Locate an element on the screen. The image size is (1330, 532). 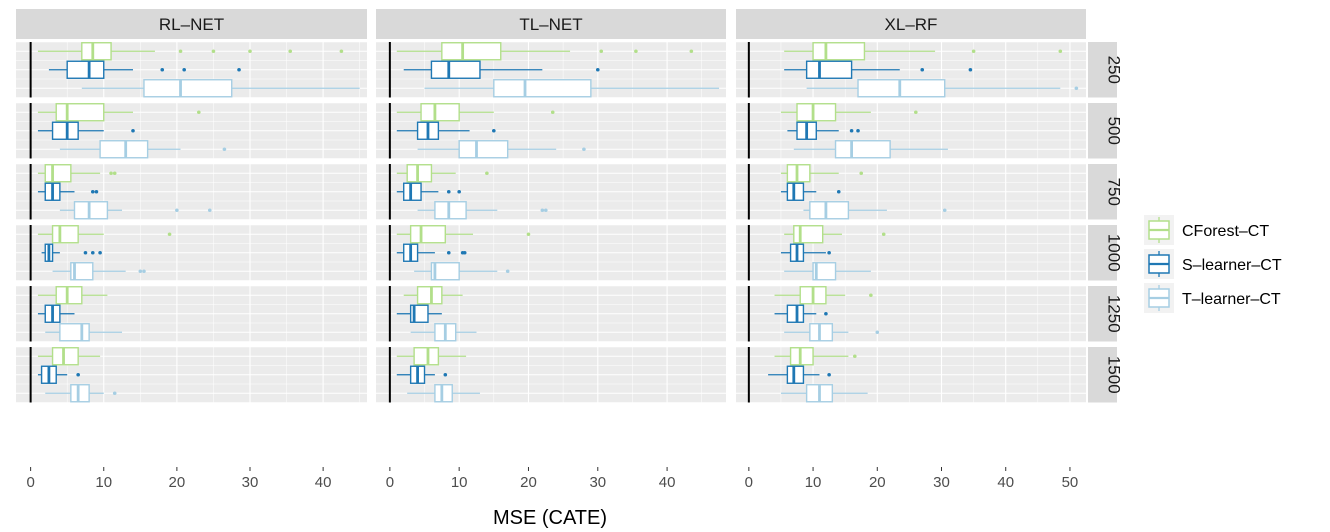
x-tick-label: 20 is located at coordinates (528, 482).